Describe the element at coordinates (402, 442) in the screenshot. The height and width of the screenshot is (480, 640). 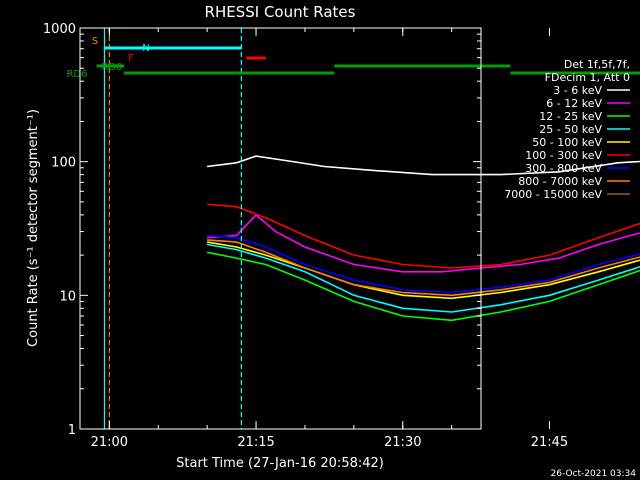
I see `x-tick-label: 21:30` at that location.